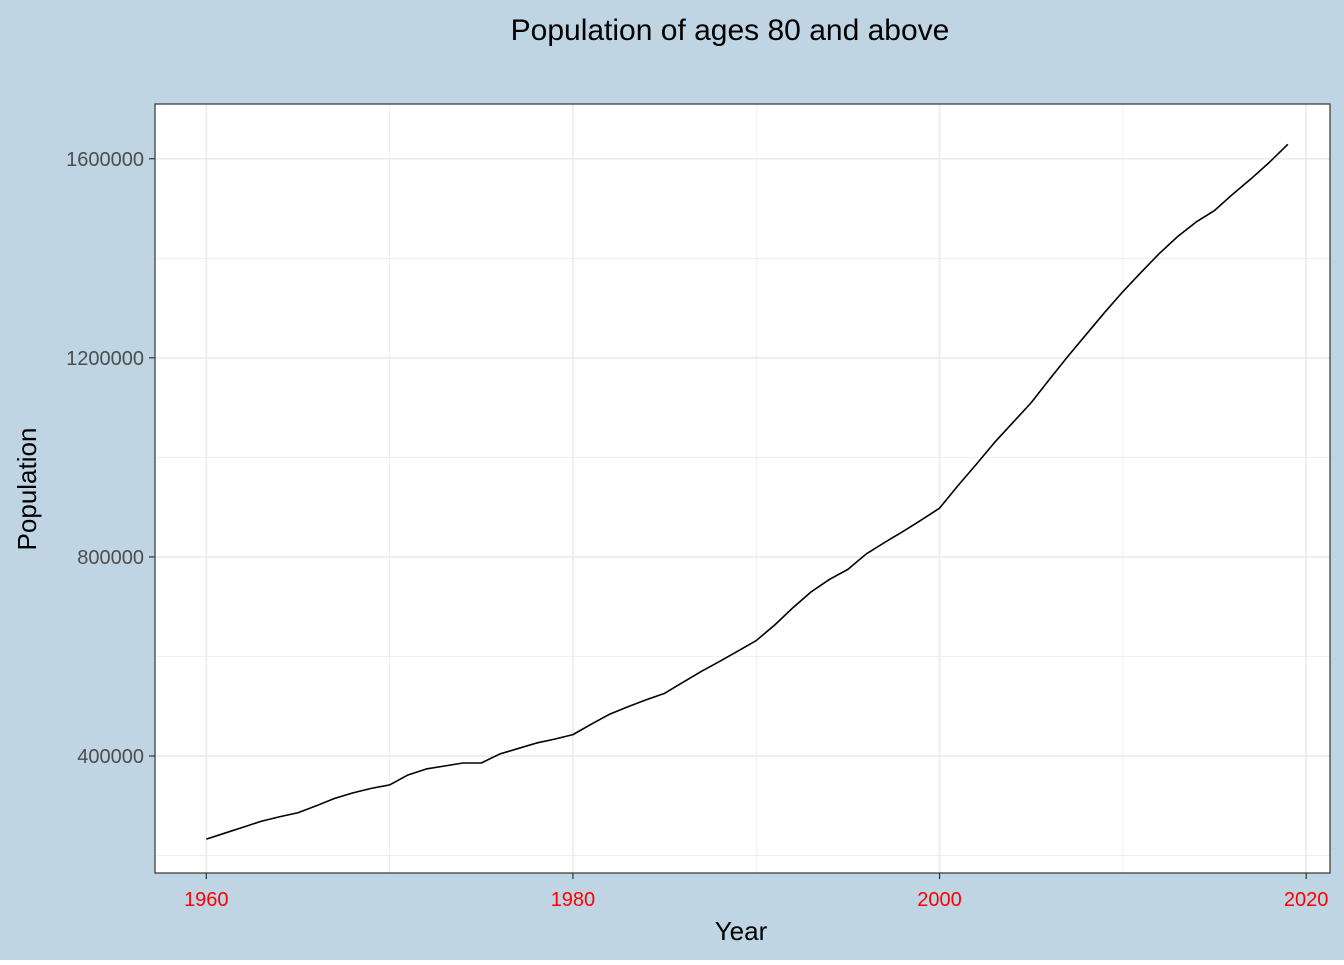 The height and width of the screenshot is (965, 1344). I want to click on chart-title: Population of ages 80 and above, so click(730, 30).